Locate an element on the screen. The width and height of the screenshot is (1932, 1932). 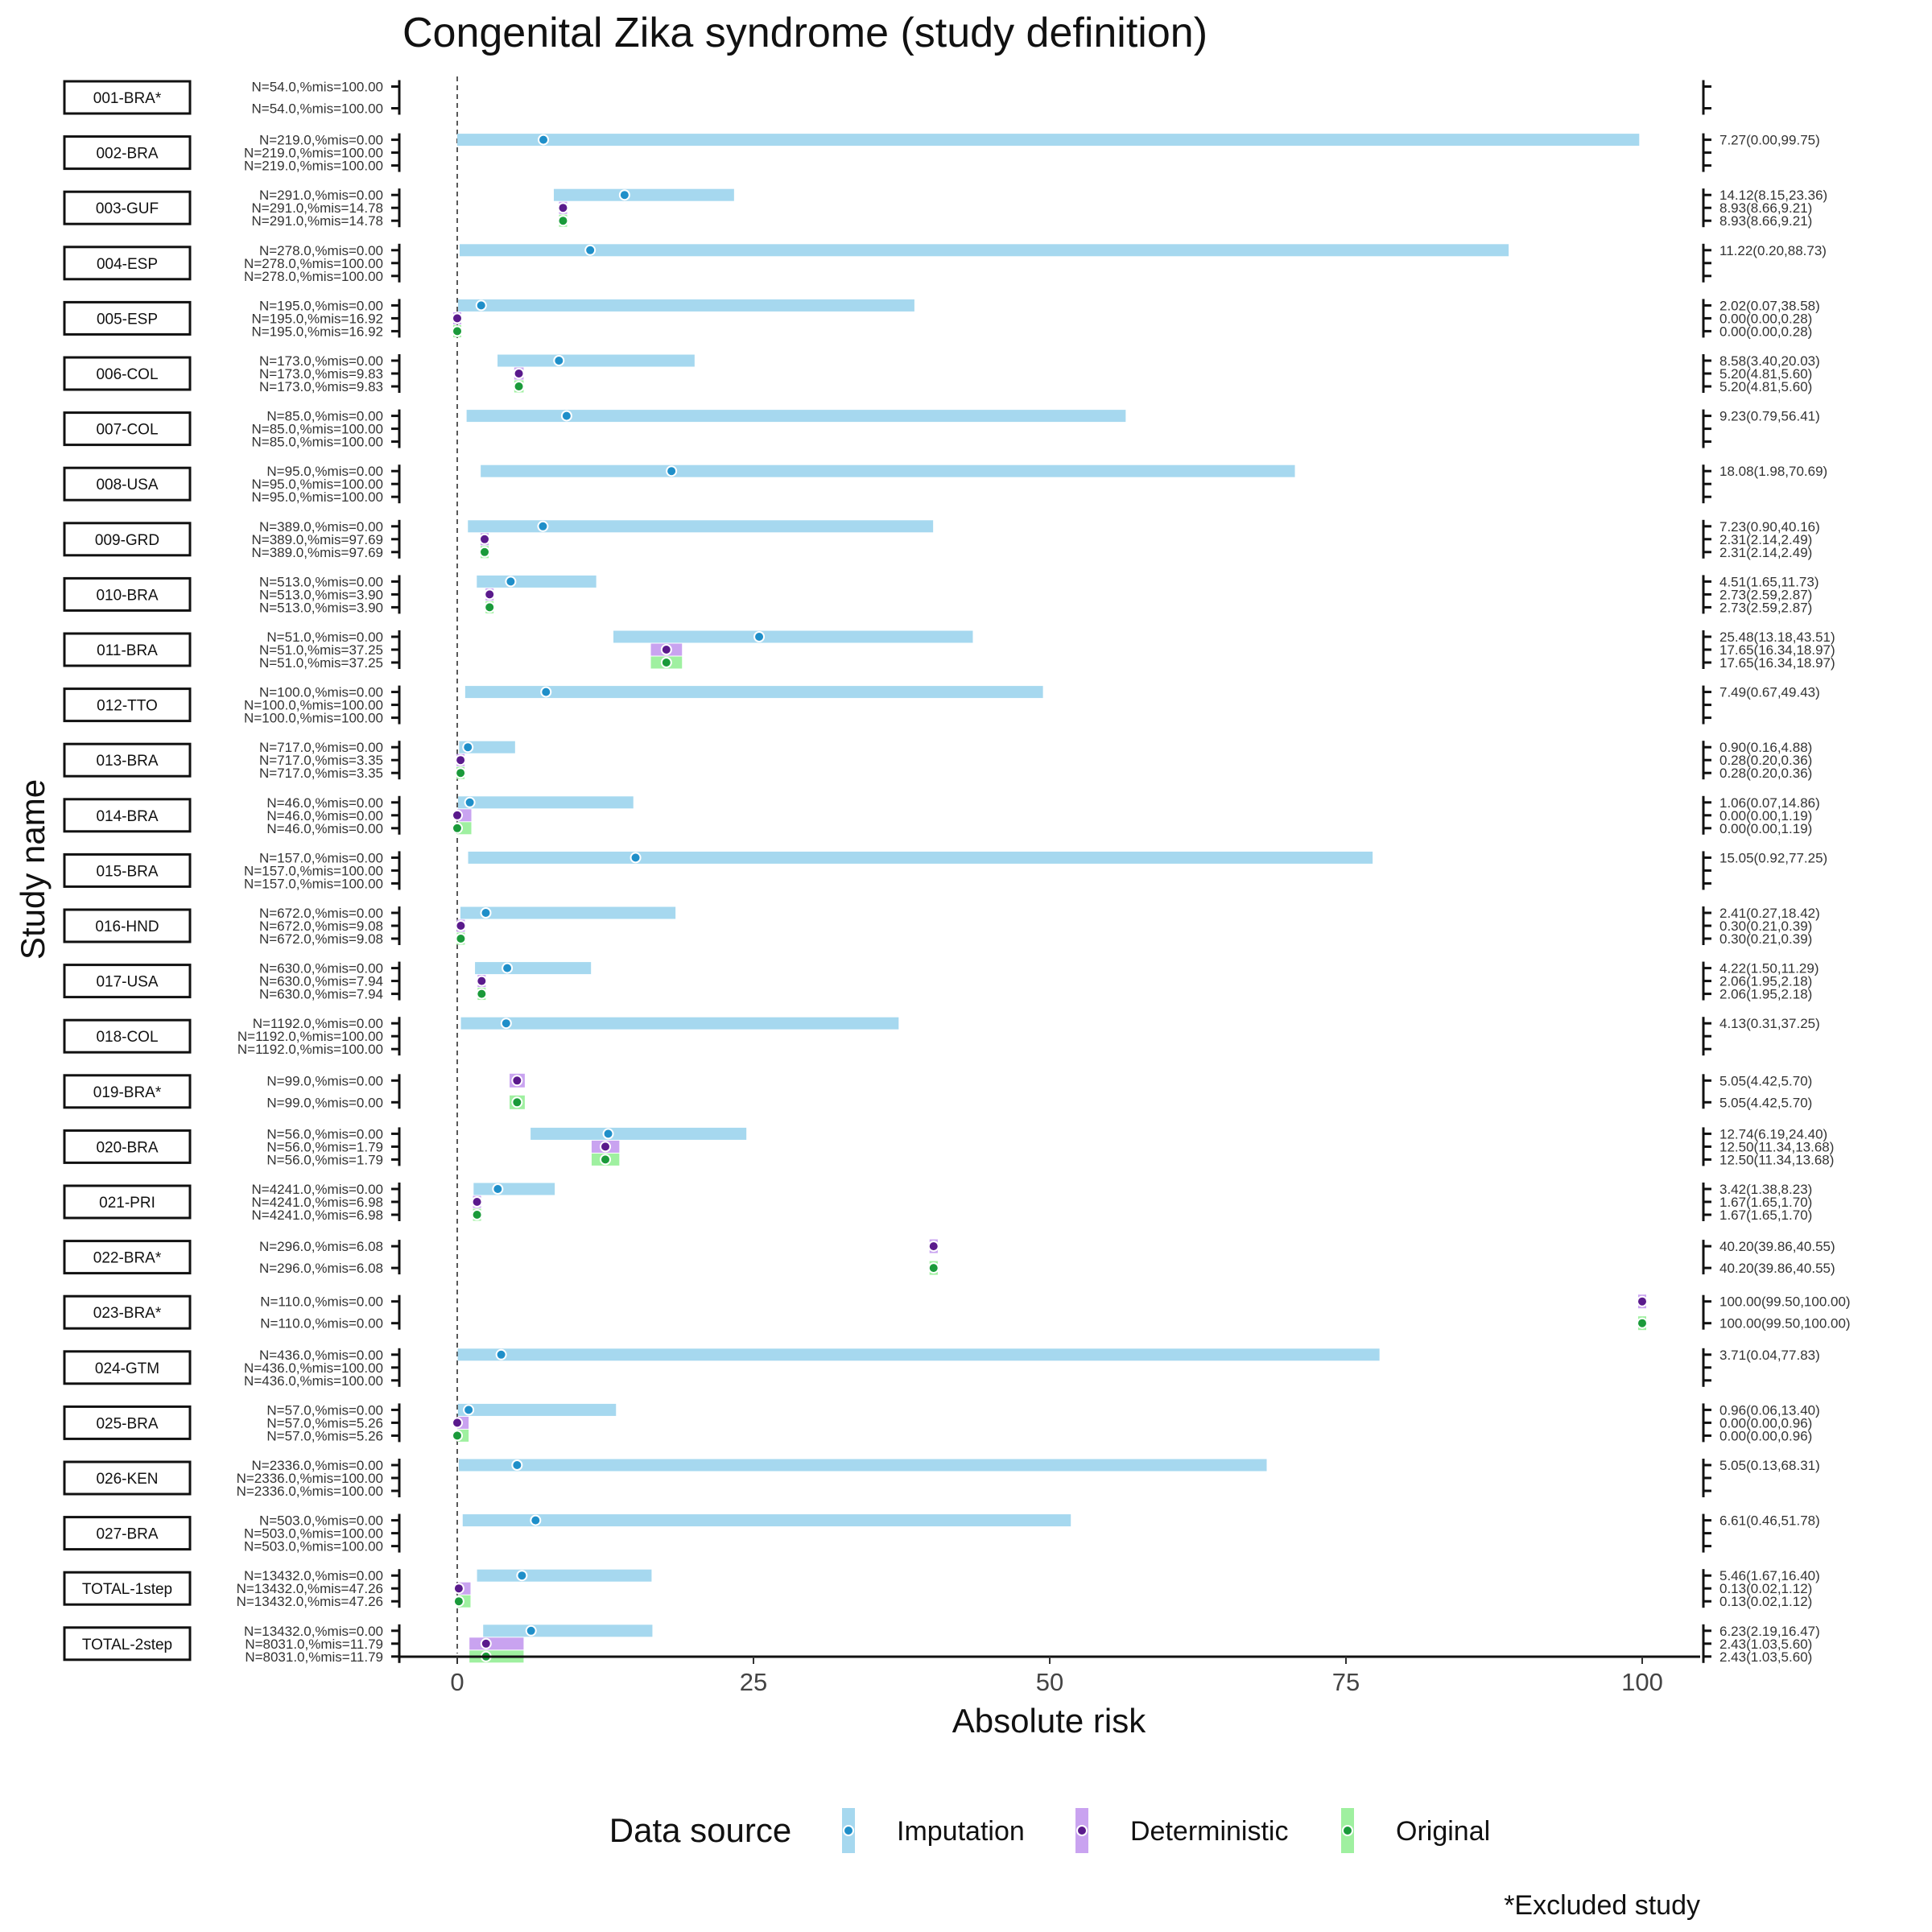
row-n-label: N=278.0,%mis=100.00 is located at coordinates (313, 276).